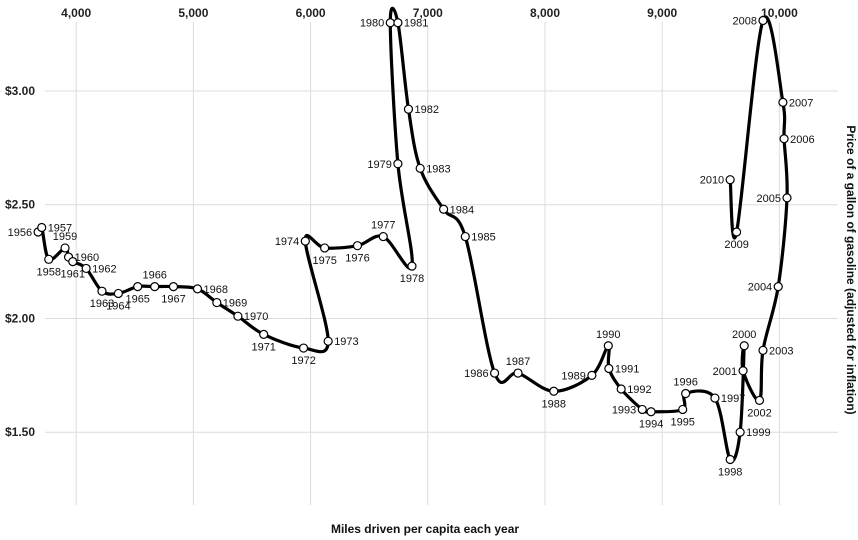 This screenshot has width=858, height=540. Describe the element at coordinates (235, 304) in the screenshot. I see `point-label: 1969` at that location.